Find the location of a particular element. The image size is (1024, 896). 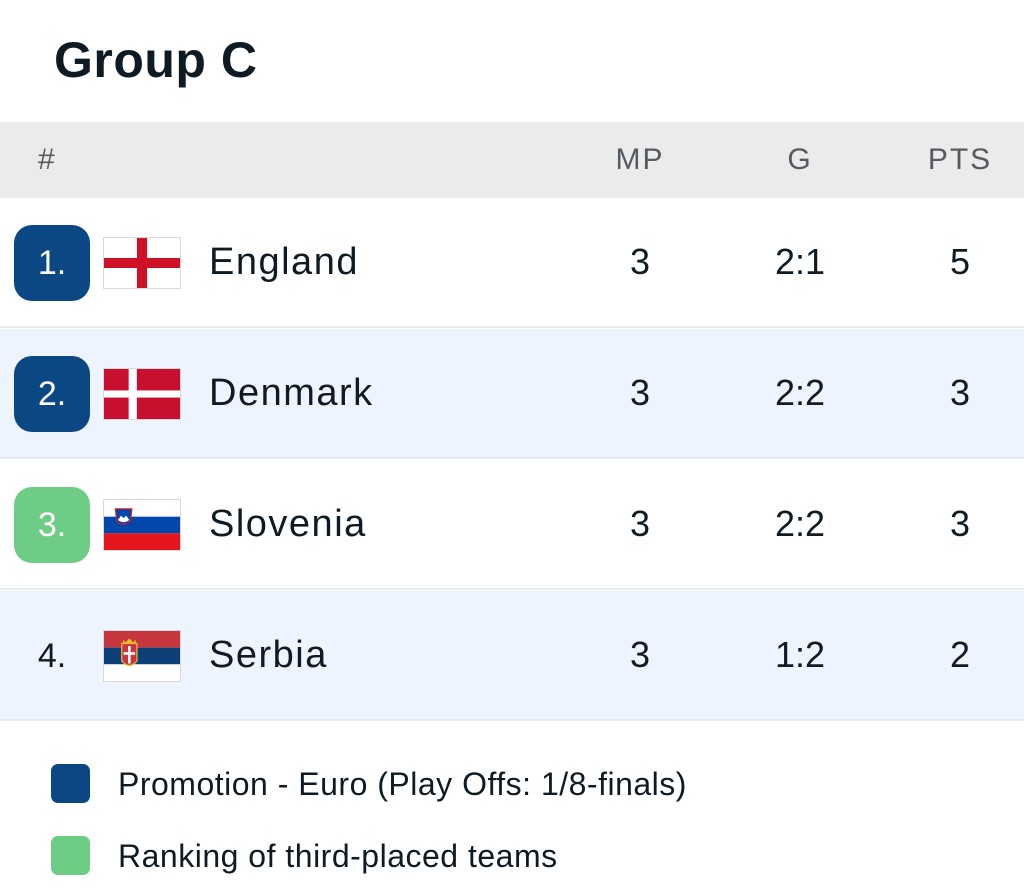

table-row: 3. Slovenia 3 2:2 3 is located at coordinates (512, 525).